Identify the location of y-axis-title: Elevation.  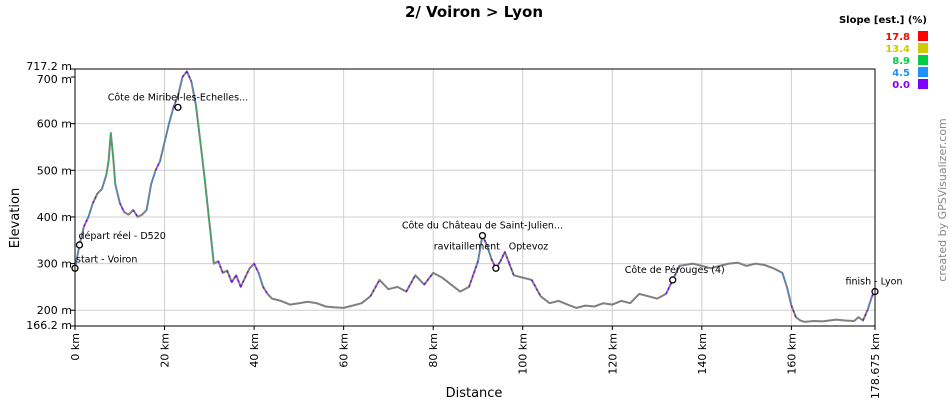
(15, 218).